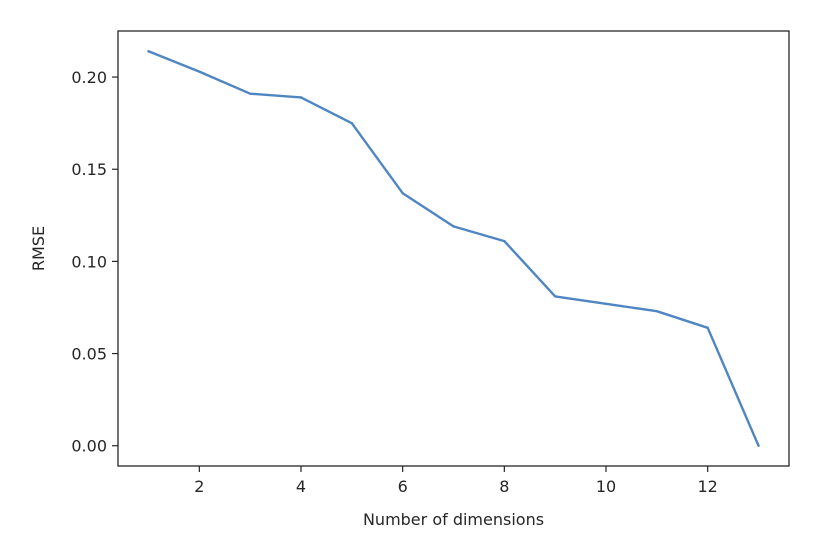  Describe the element at coordinates (504, 486) in the screenshot. I see `x-tick-label: 8` at that location.